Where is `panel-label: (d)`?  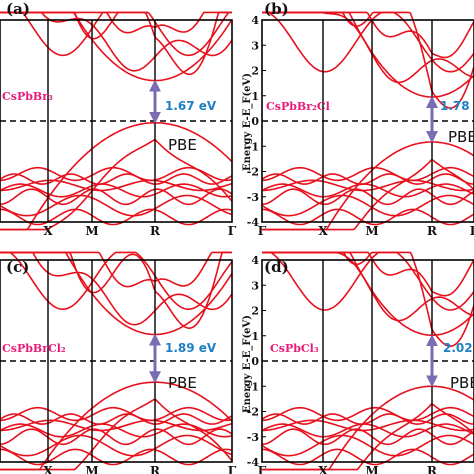 panel-label: (d) is located at coordinates (276, 267).